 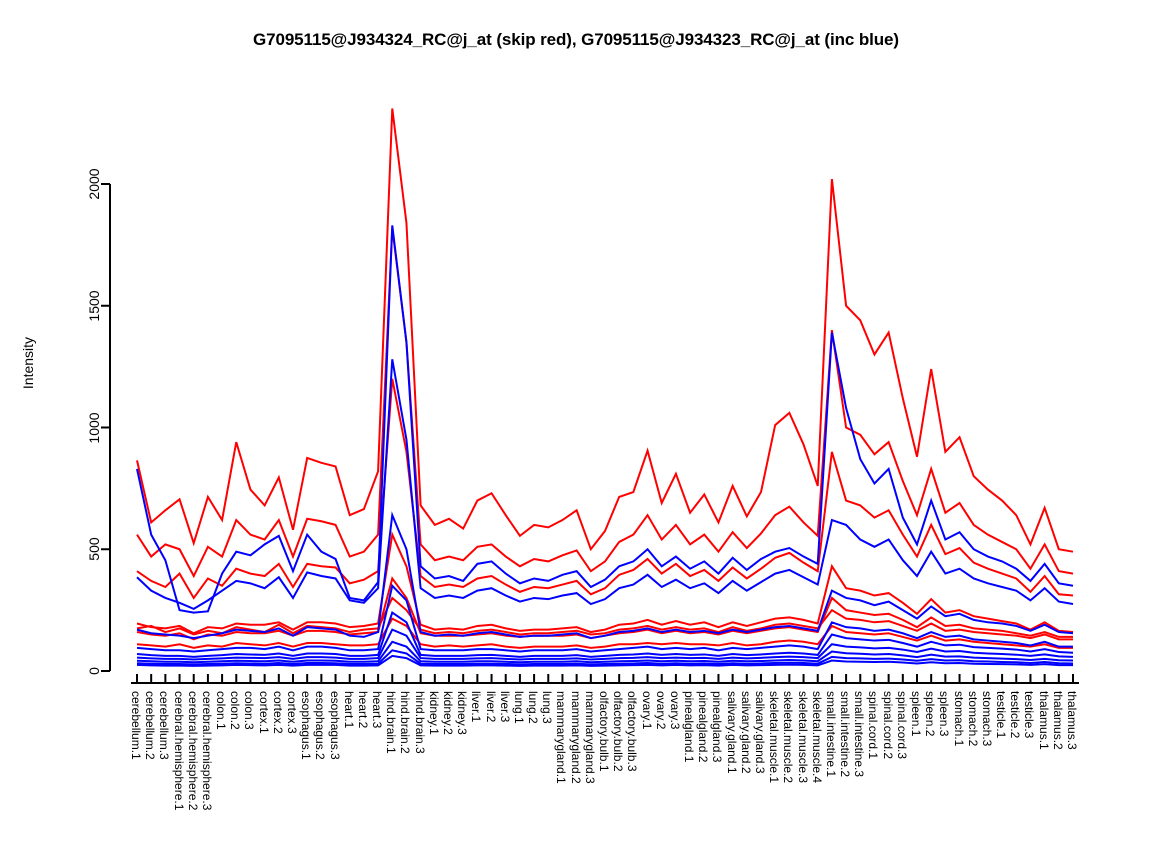 I want to click on x-tick-label: spinal.cord.3, so click(x=901, y=725).